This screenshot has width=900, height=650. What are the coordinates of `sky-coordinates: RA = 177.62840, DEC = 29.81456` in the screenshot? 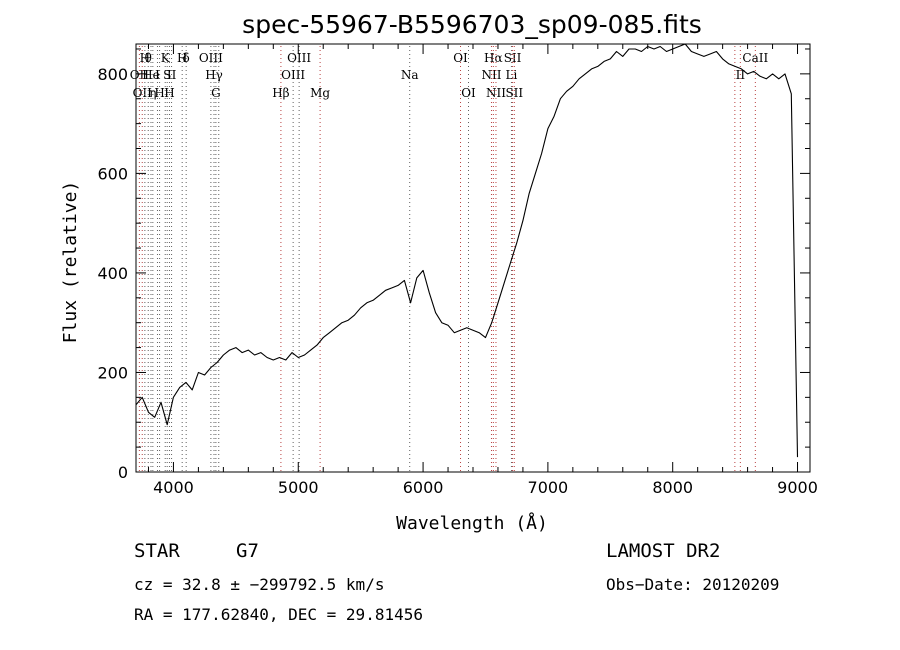 It's located at (278, 614).